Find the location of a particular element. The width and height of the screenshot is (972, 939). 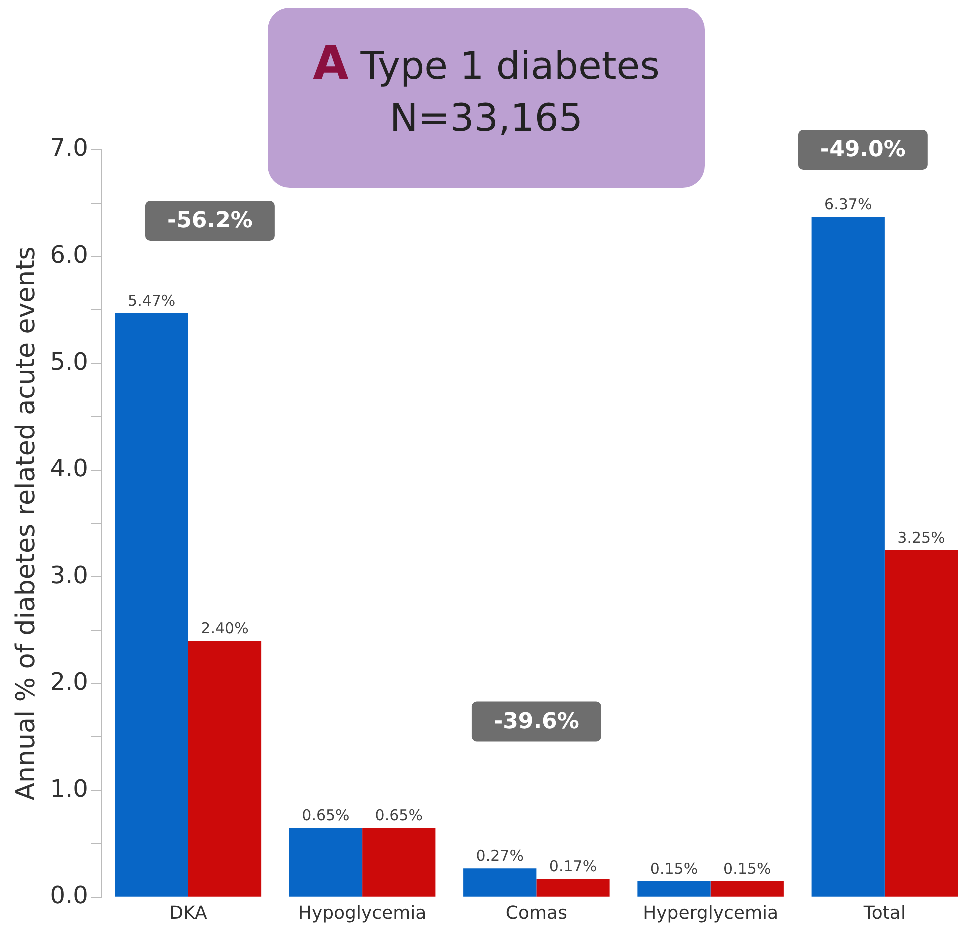

data-label: 2.40% is located at coordinates (225, 629).